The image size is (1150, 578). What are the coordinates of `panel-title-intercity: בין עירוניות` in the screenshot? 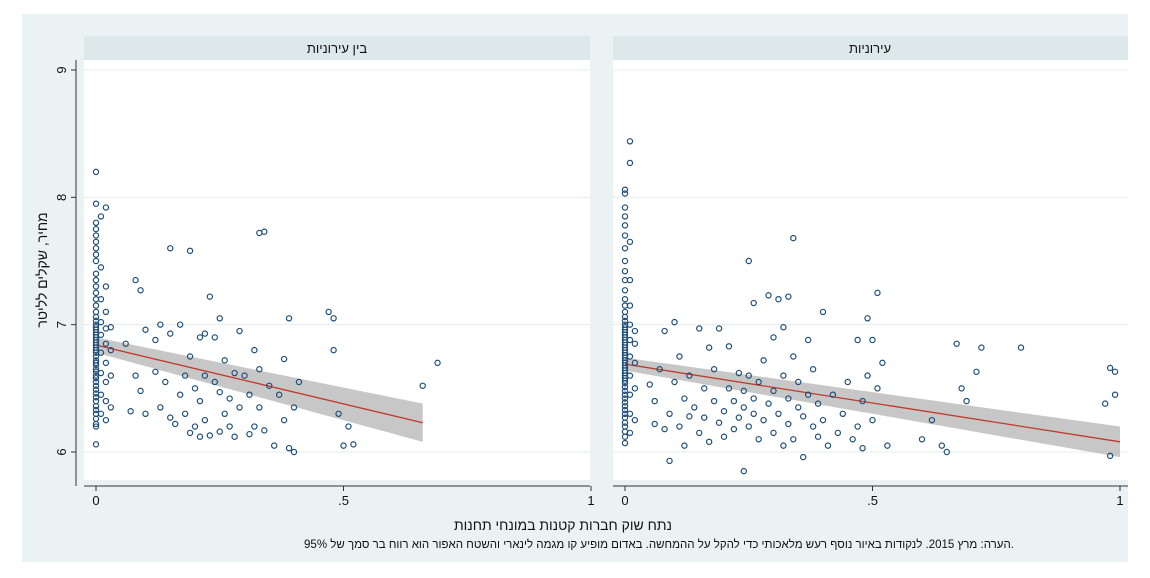 It's located at (337, 48).